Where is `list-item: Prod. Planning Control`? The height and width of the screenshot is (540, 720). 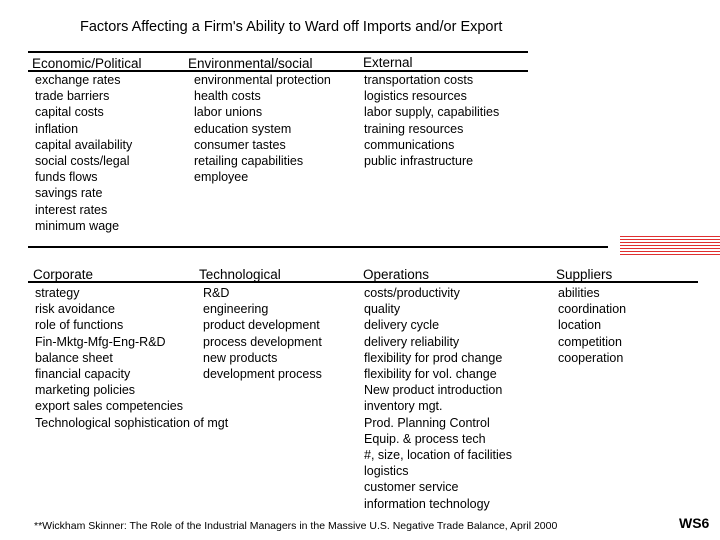 list-item: Prod. Planning Control is located at coordinates (427, 422).